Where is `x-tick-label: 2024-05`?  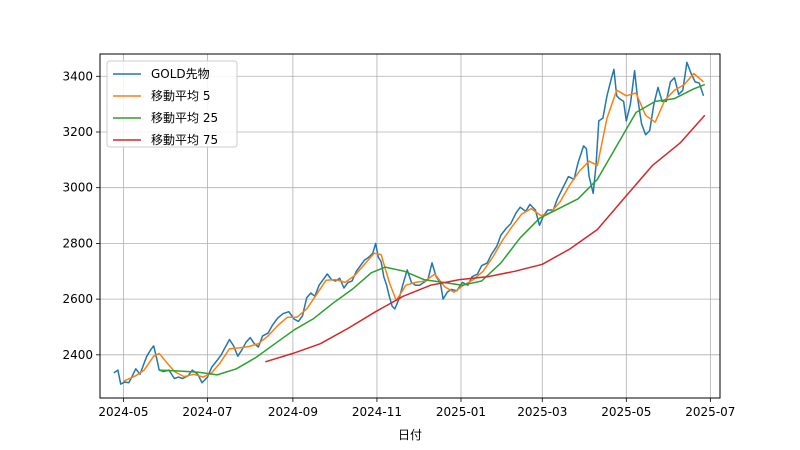
x-tick-label: 2024-05 is located at coordinates (123, 412).